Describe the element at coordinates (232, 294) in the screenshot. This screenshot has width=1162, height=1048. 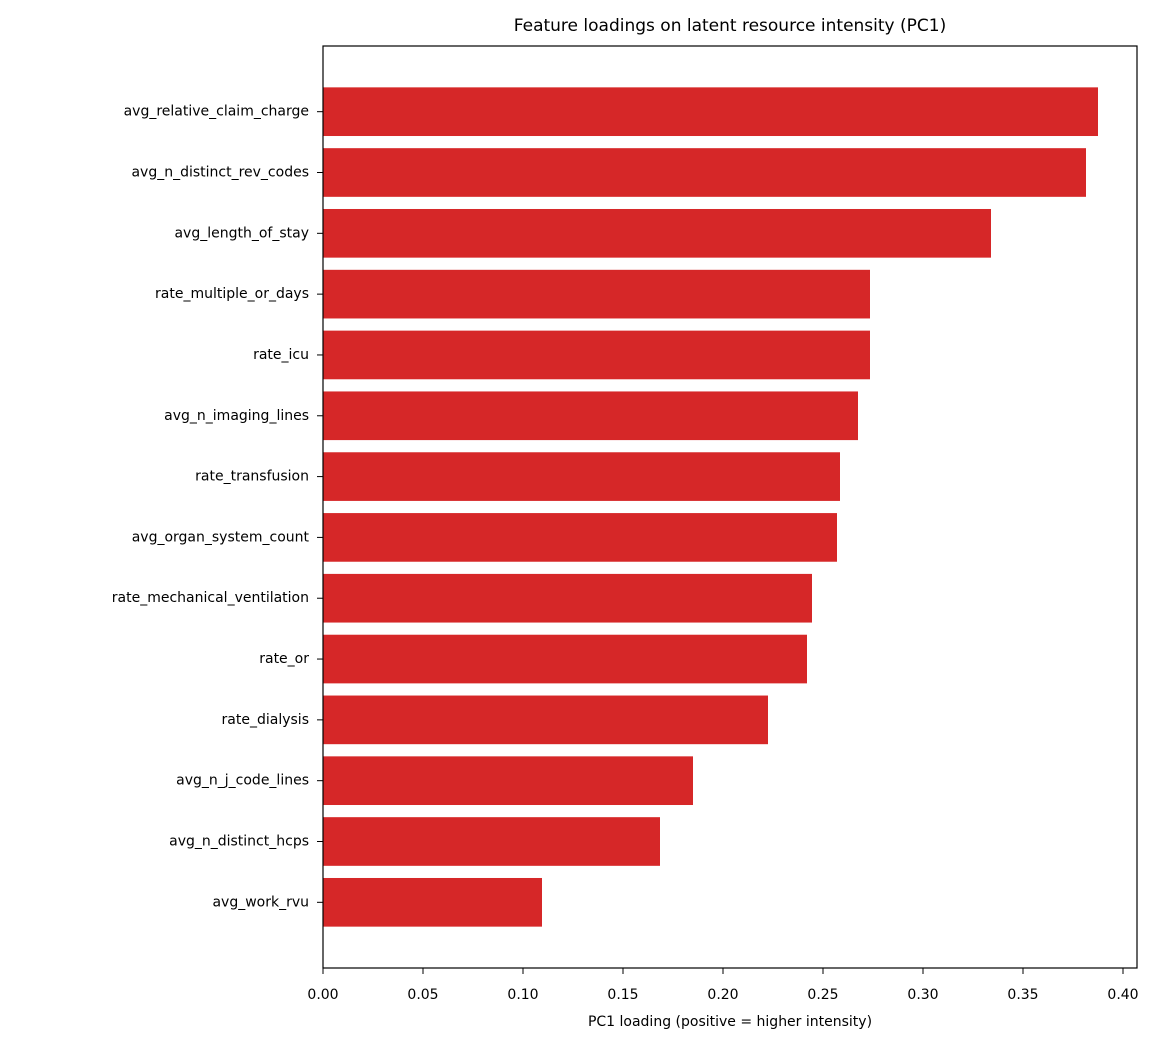
I see `y-tick-label: rate_multiple_or_days` at that location.